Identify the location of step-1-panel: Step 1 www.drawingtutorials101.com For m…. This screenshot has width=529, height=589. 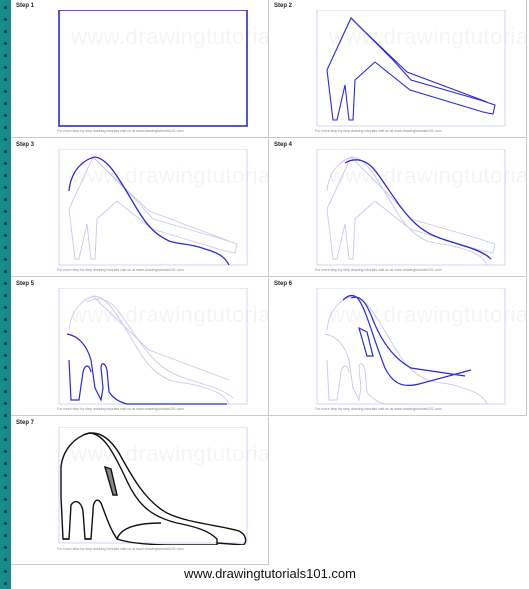
(140, 69).